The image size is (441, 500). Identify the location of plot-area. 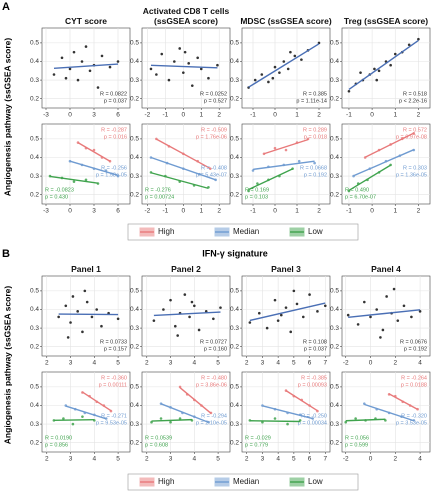
(386, 316).